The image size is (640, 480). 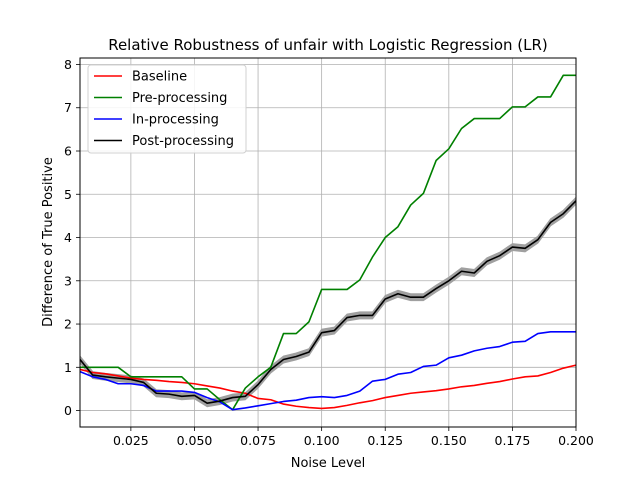 I want to click on x-tick-label: 0.125, so click(x=385, y=440).